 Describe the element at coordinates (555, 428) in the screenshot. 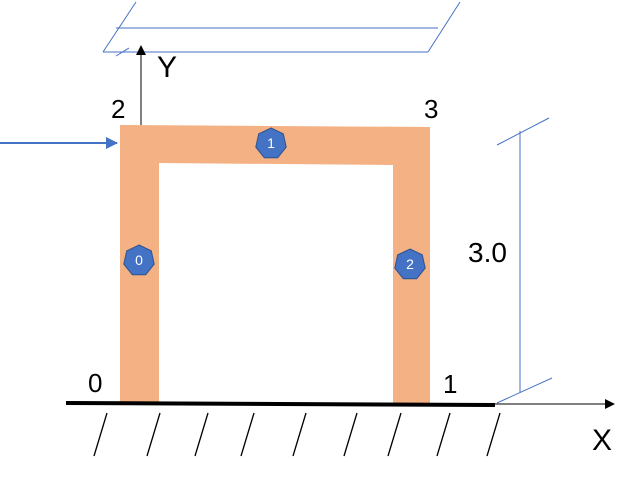

I see `x-axis: X` at that location.